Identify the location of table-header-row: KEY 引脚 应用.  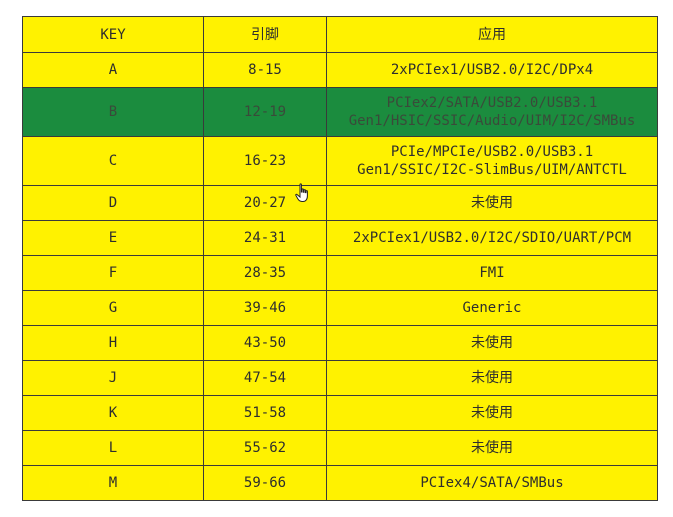
(340, 34).